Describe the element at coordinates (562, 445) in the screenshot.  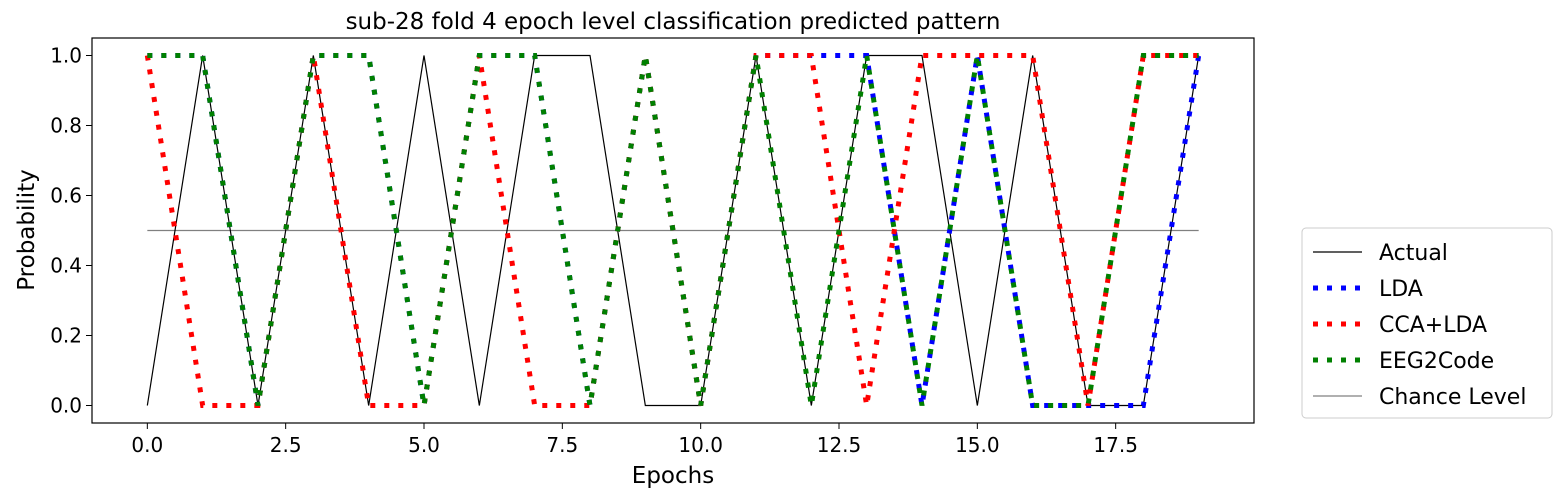
I see `x-tick-label: 7.5` at that location.